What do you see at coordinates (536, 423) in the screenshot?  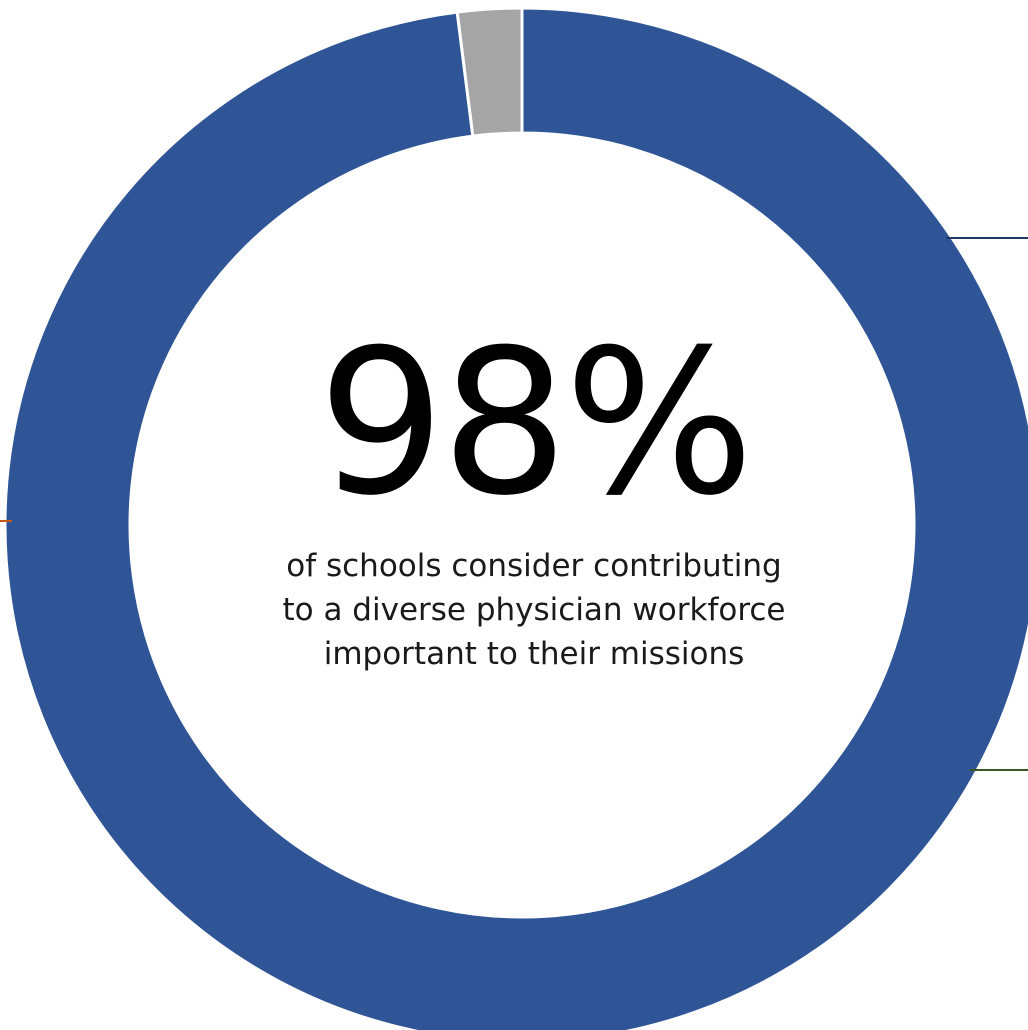 I see `center-percentage: 98%` at bounding box center [536, 423].